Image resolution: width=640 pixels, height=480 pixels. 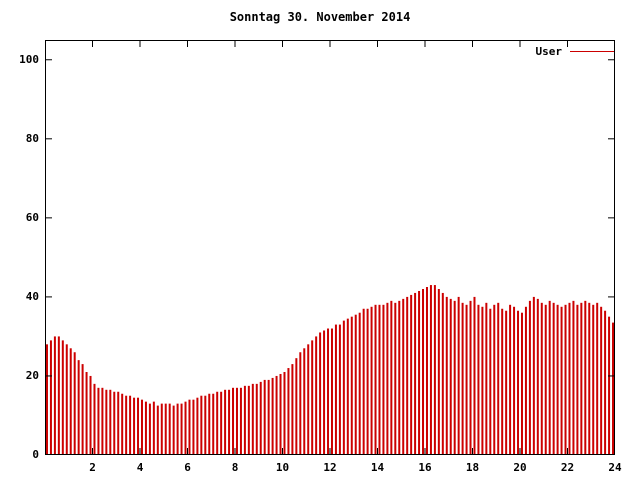 What do you see at coordinates (29, 59) in the screenshot?
I see `y-tick-label: 100` at bounding box center [29, 59].